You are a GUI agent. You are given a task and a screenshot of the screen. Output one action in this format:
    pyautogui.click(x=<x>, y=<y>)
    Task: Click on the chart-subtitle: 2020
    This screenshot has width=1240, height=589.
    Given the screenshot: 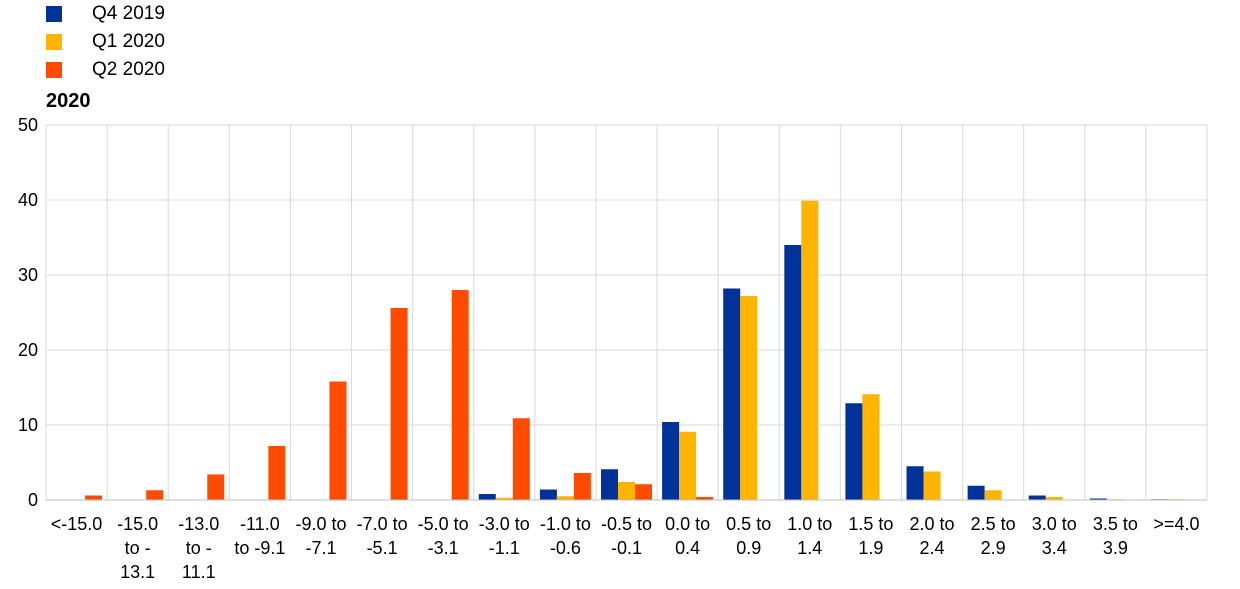 What is the action you would take?
    pyautogui.click(x=68, y=101)
    